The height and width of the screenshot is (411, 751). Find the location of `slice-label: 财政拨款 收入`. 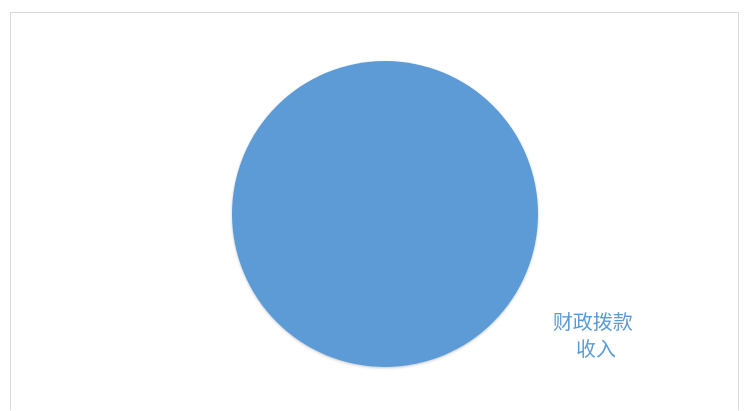

slice-label: 财政拨款 收入 is located at coordinates (596, 335).